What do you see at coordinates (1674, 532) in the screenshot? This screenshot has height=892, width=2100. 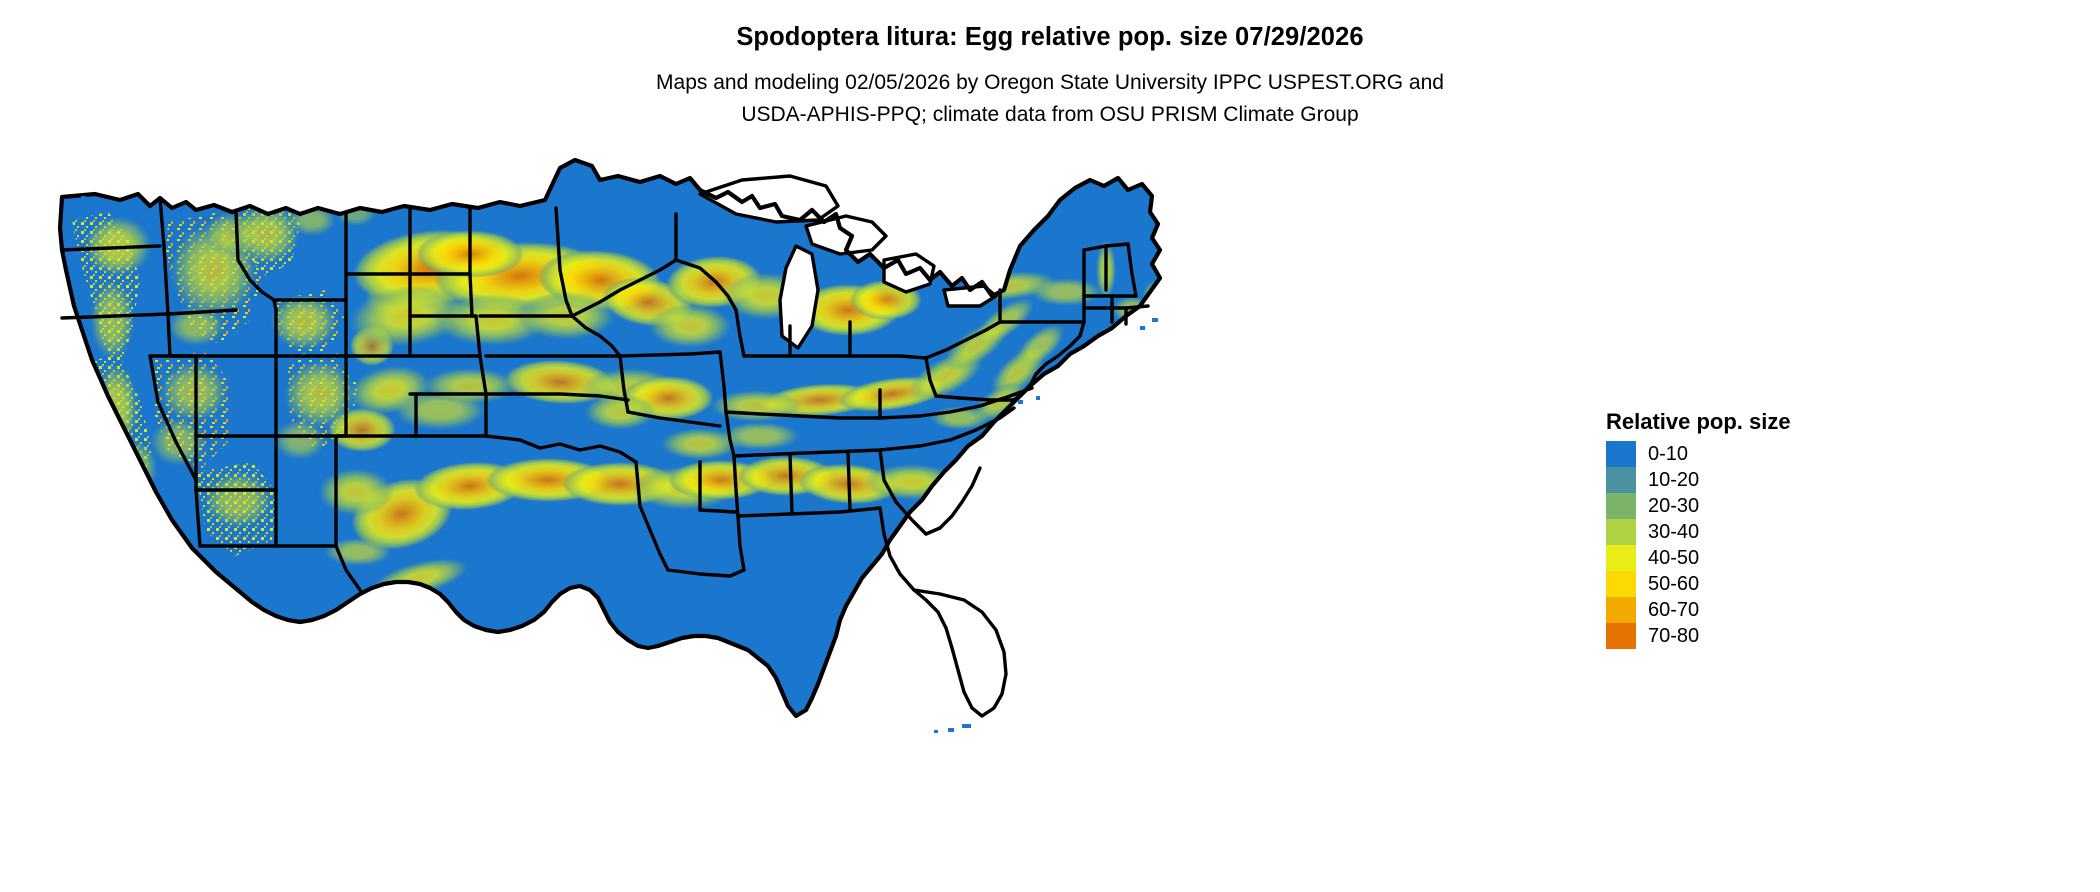 I see `legend-label: 30-40` at bounding box center [1674, 532].